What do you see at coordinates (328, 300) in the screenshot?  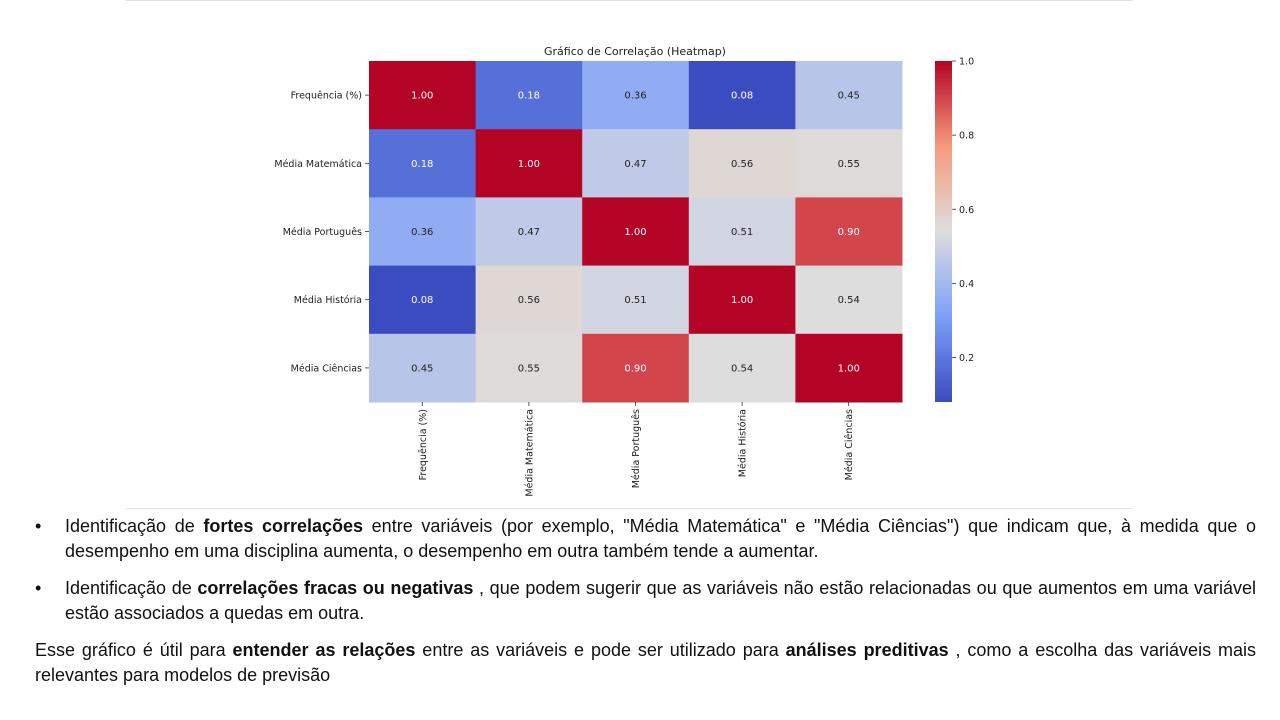 I see `y-tick-label: Média História` at bounding box center [328, 300].